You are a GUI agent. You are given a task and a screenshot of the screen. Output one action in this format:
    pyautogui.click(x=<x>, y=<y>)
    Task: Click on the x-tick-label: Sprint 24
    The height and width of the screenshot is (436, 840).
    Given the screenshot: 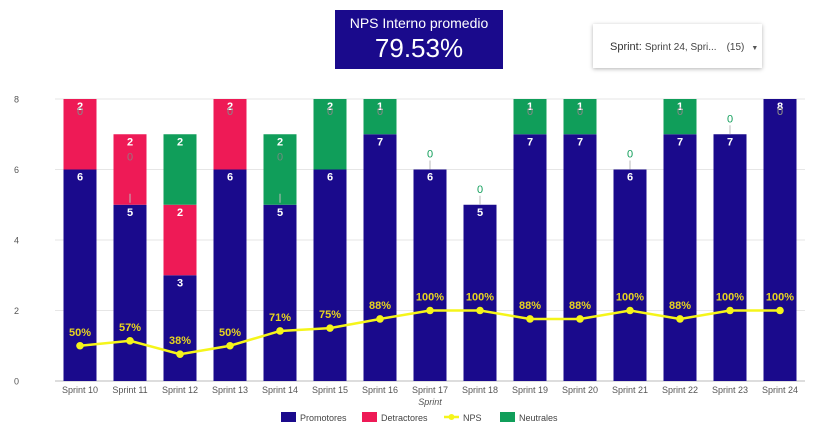 What is the action you would take?
    pyautogui.click(x=780, y=390)
    